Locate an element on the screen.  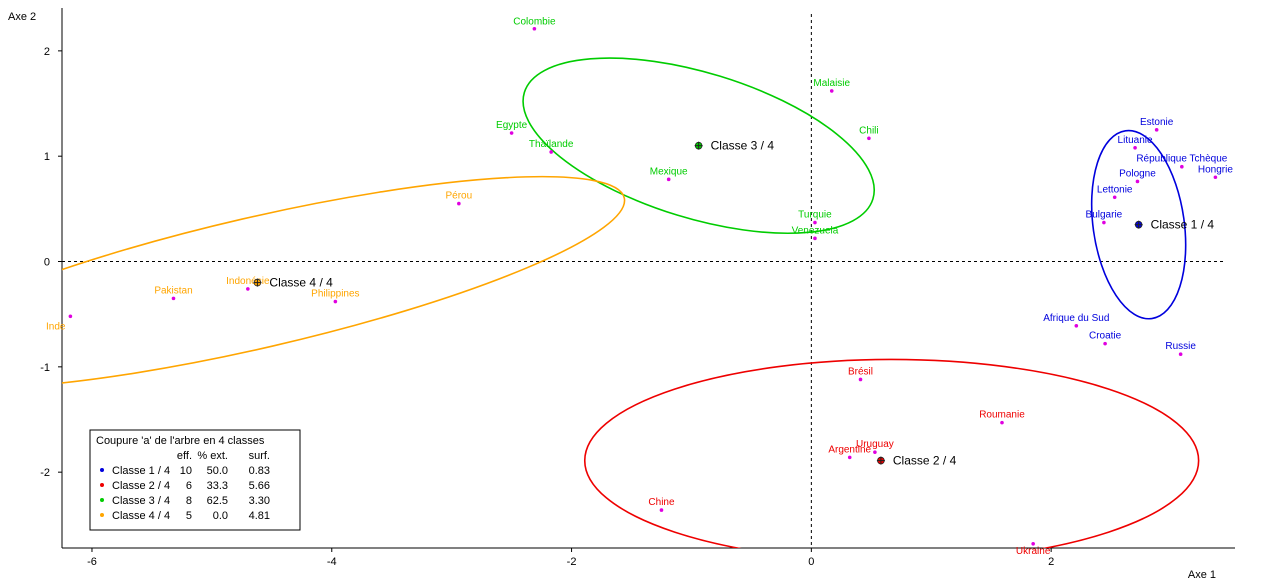
point-label: Ukraine is located at coordinates (1033, 551).